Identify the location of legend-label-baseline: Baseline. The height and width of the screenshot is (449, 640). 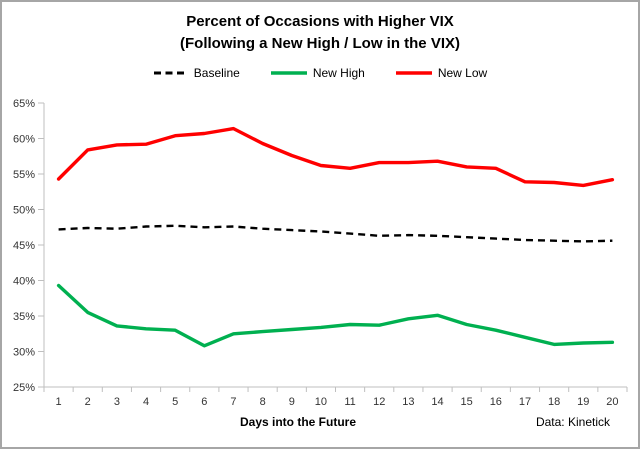
(216, 73).